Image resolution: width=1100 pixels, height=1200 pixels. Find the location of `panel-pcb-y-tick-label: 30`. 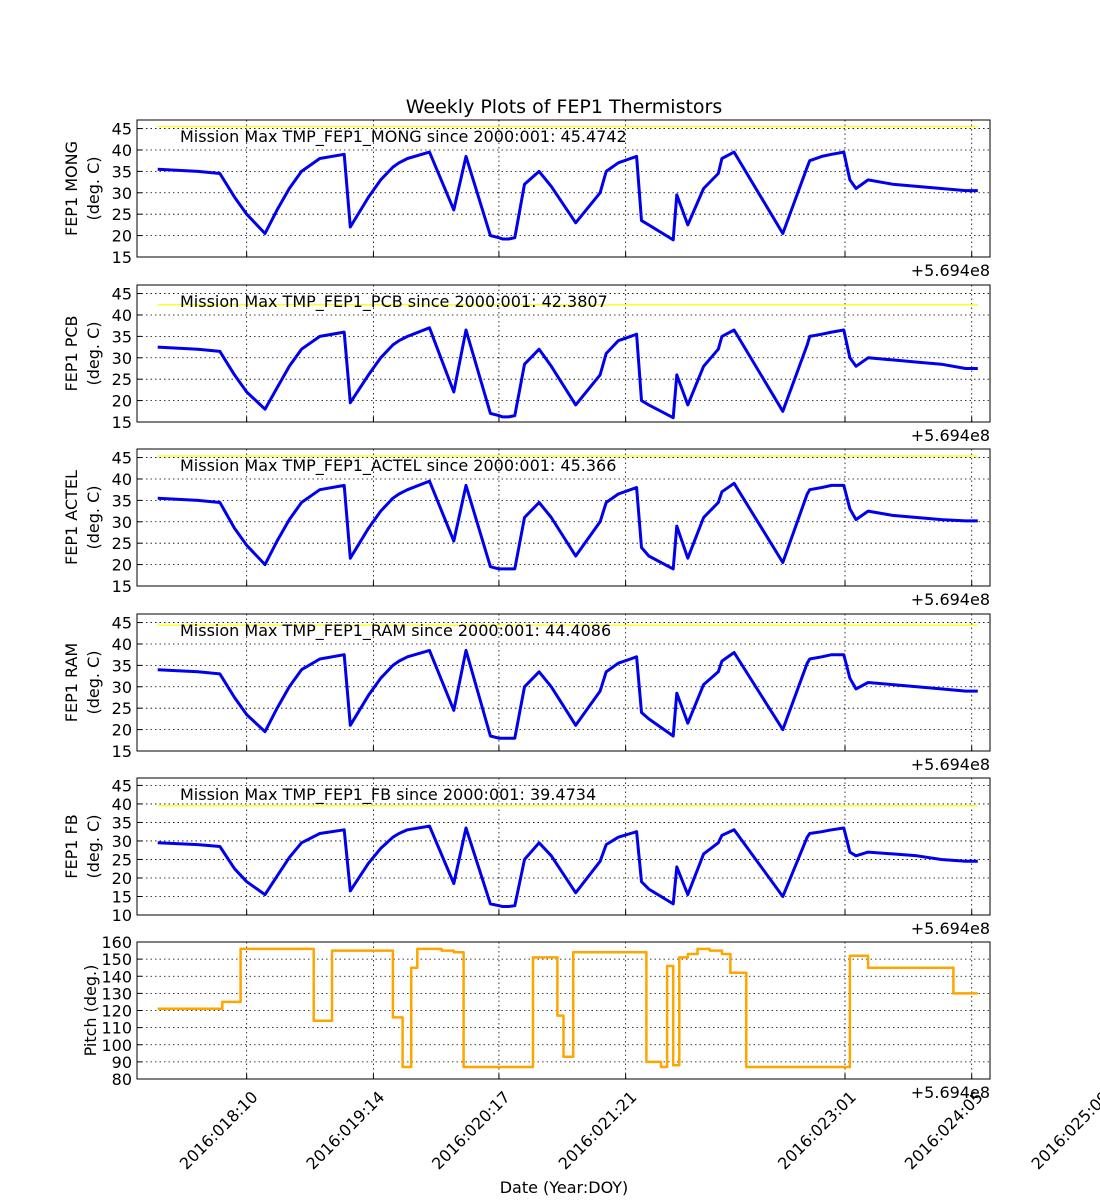

panel-pcb-y-tick-label: 30 is located at coordinates (122, 358).